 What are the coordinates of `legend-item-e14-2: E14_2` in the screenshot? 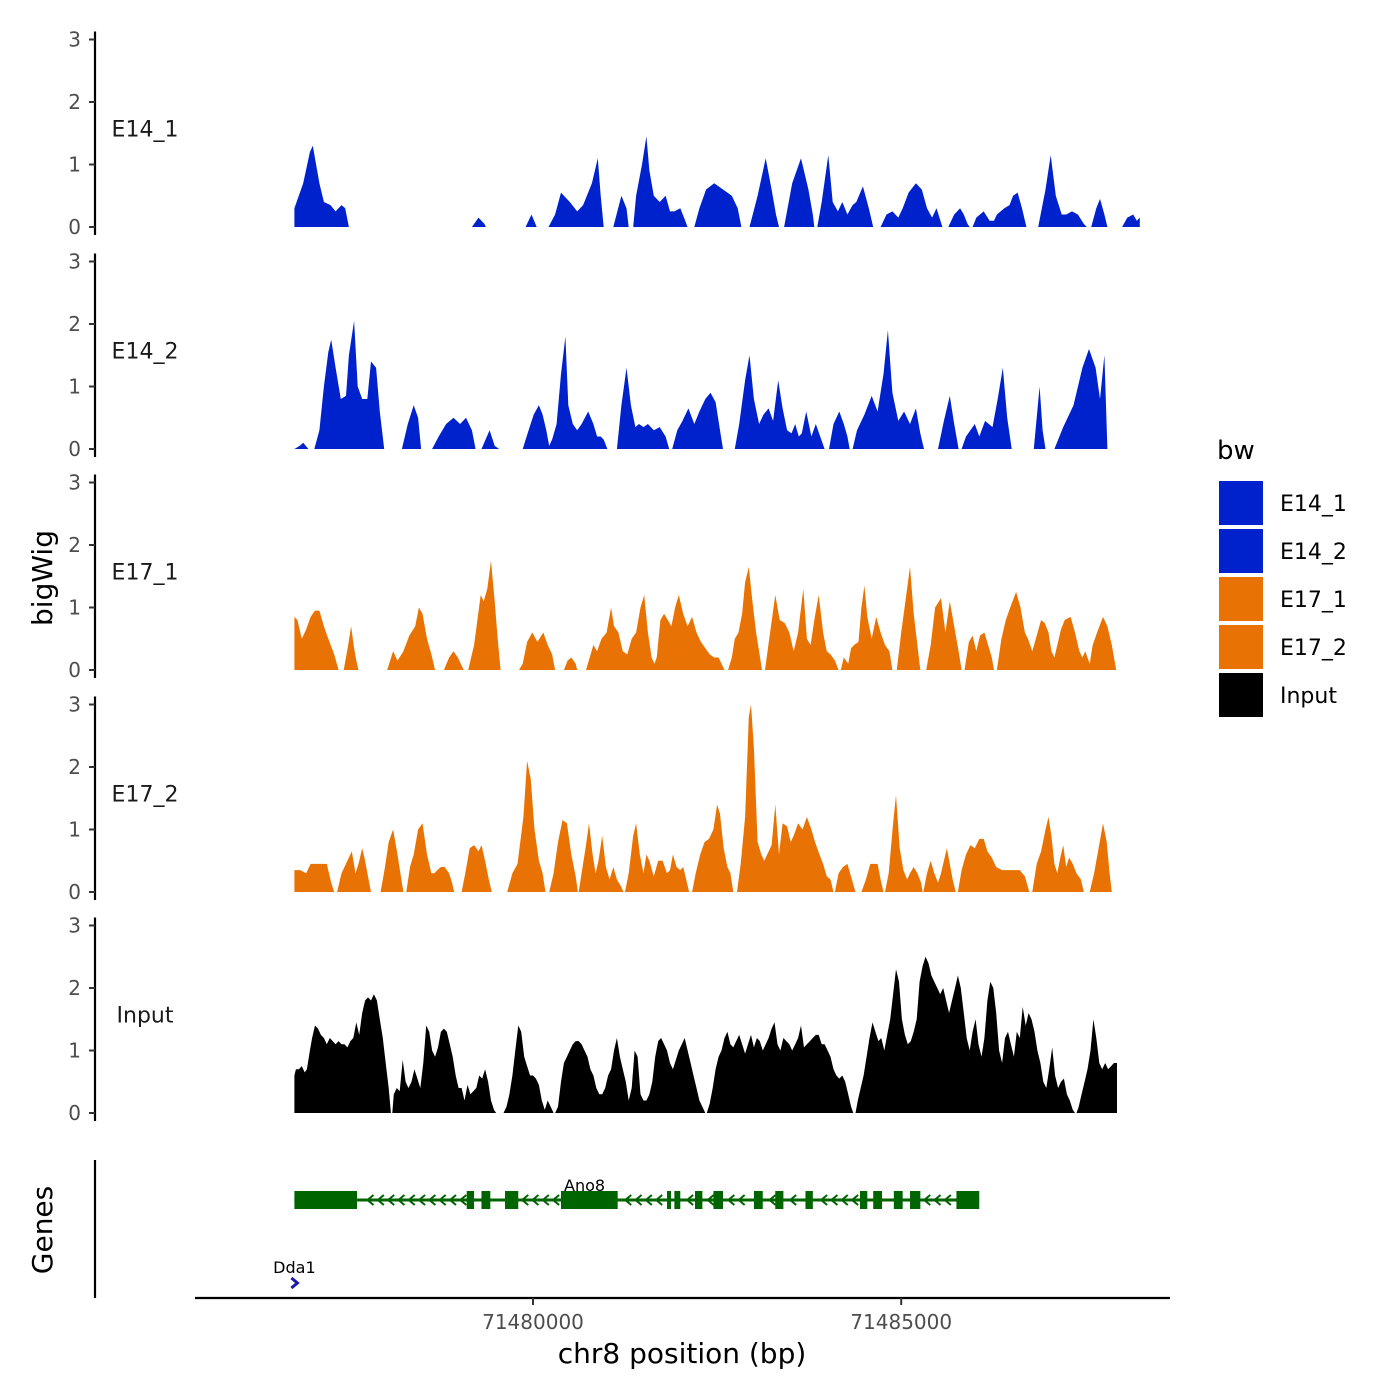 It's located at (1283, 551).